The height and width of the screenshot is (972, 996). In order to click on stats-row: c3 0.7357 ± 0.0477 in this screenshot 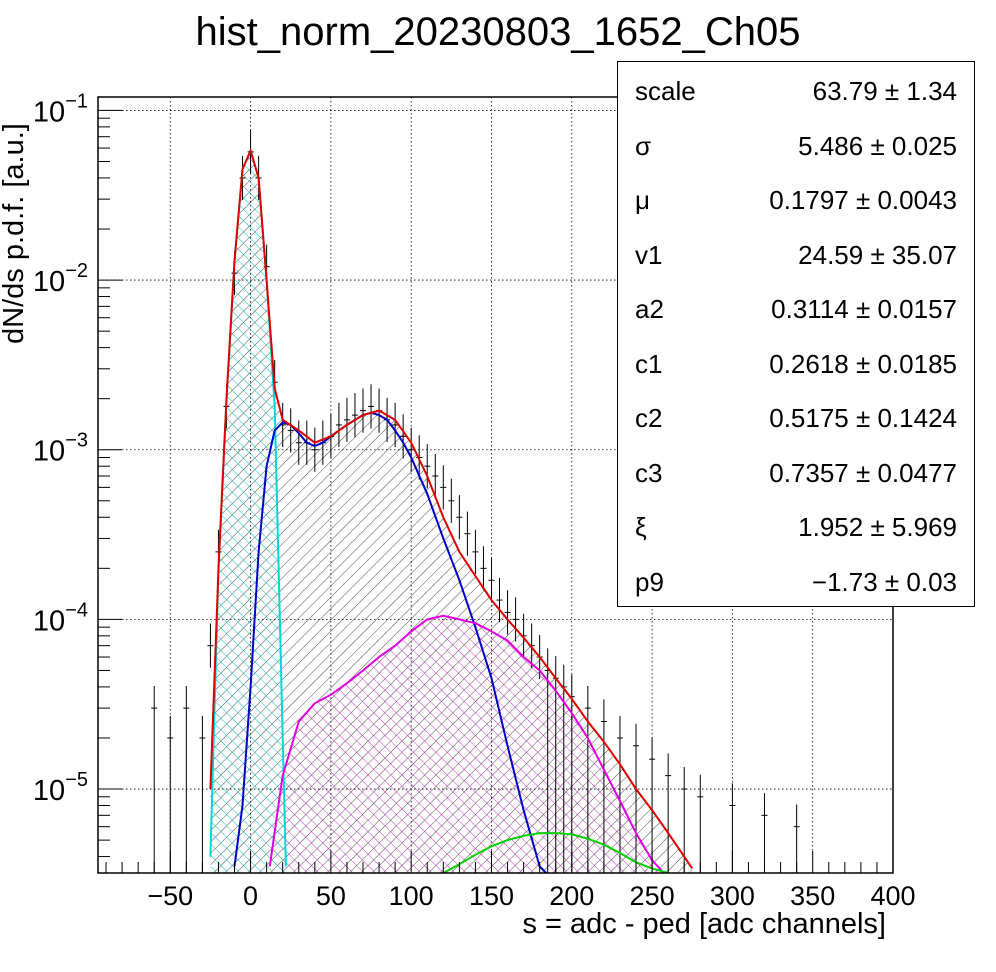, I will do `click(796, 471)`.